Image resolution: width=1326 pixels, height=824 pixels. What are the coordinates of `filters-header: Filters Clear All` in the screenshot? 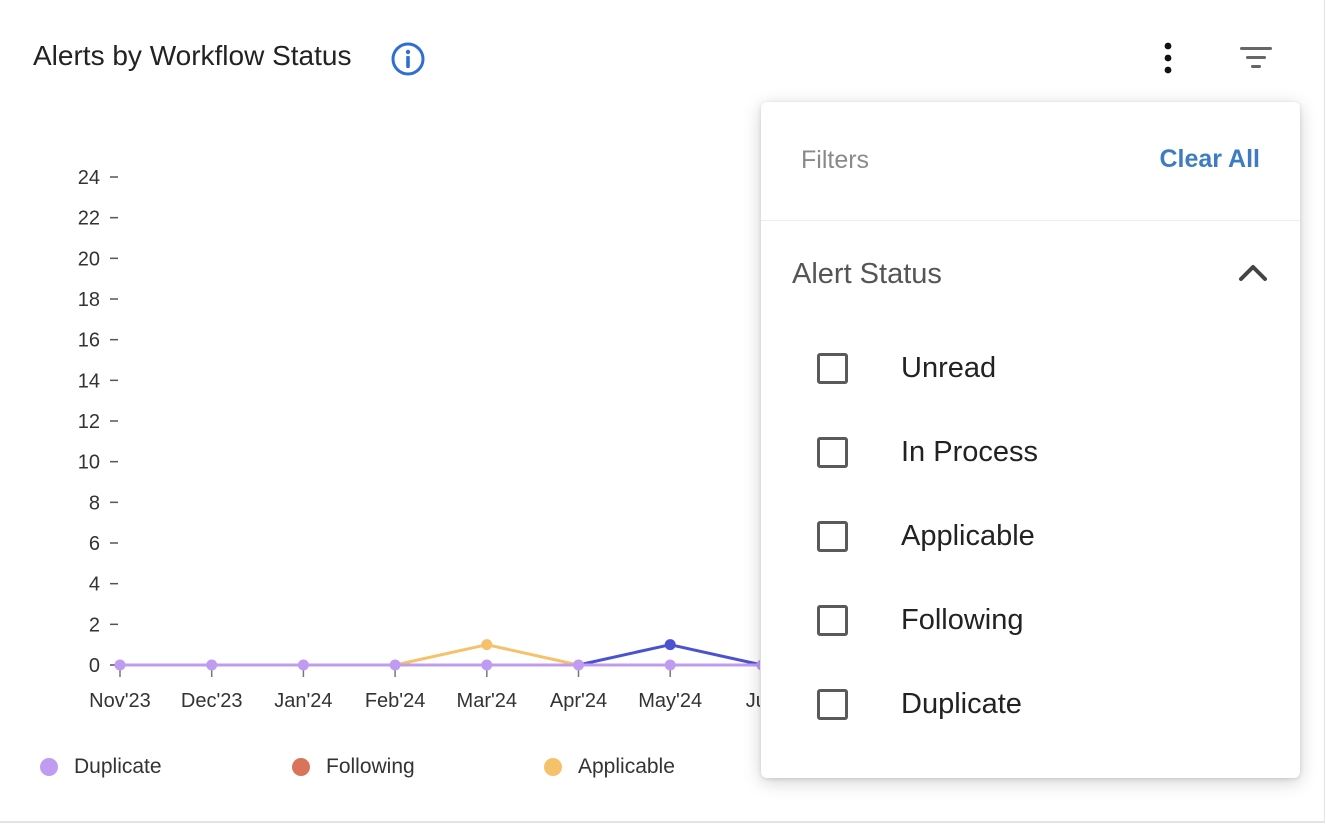 It's located at (1030, 161).